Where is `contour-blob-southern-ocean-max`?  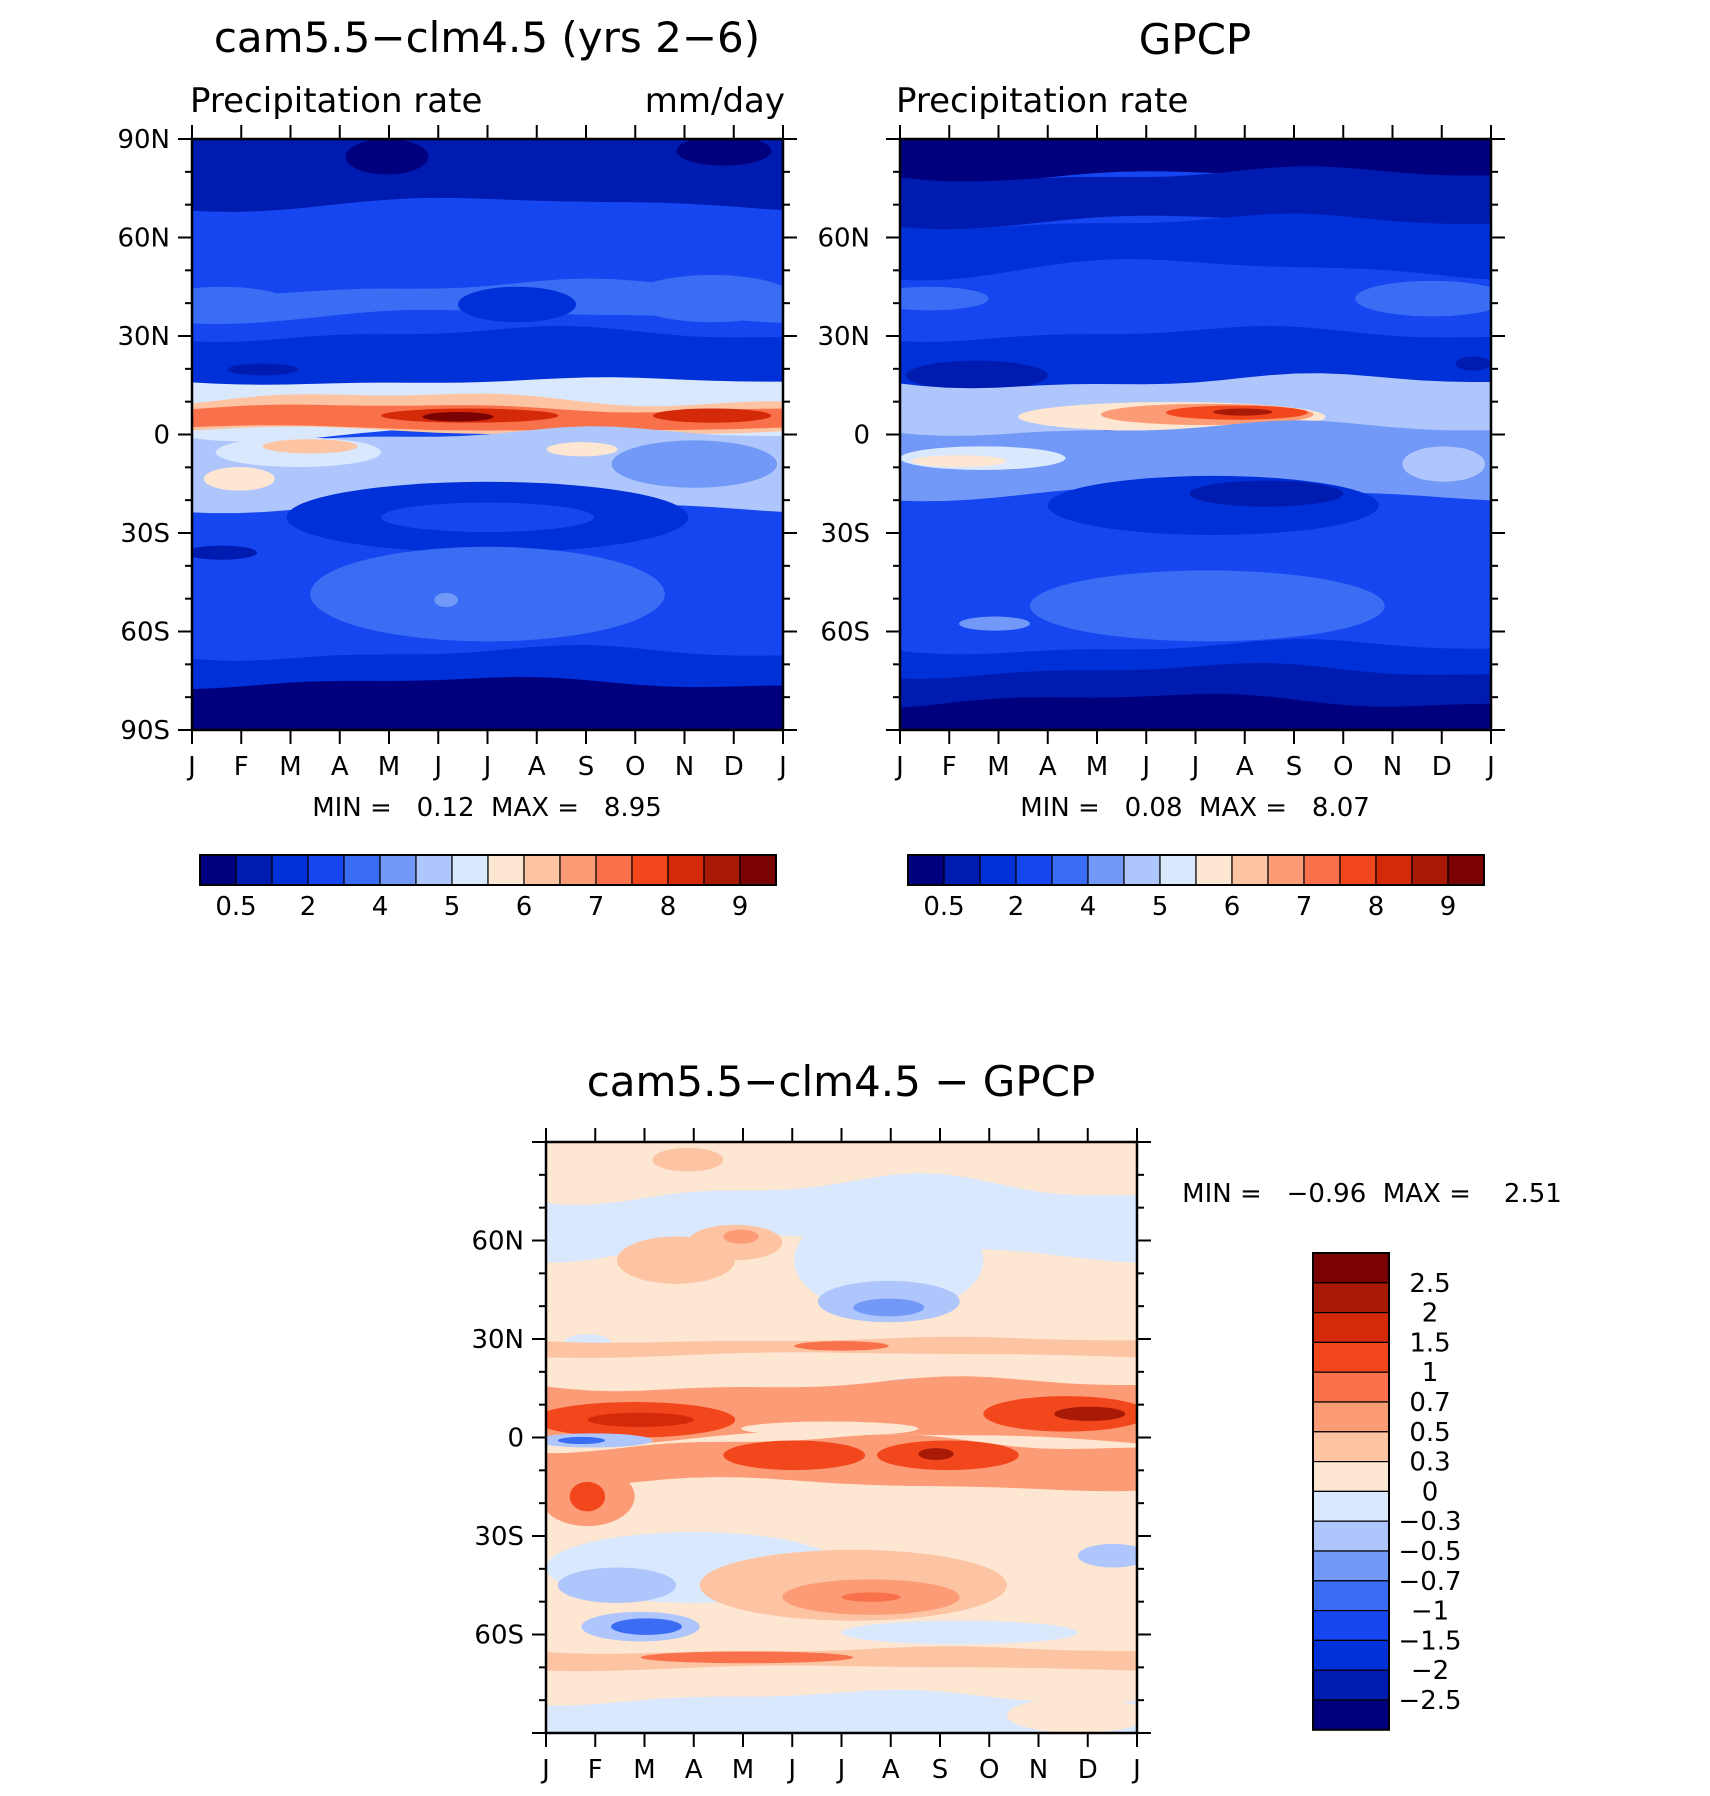
contour-blob-southern-ocean-max is located at coordinates (995, 623).